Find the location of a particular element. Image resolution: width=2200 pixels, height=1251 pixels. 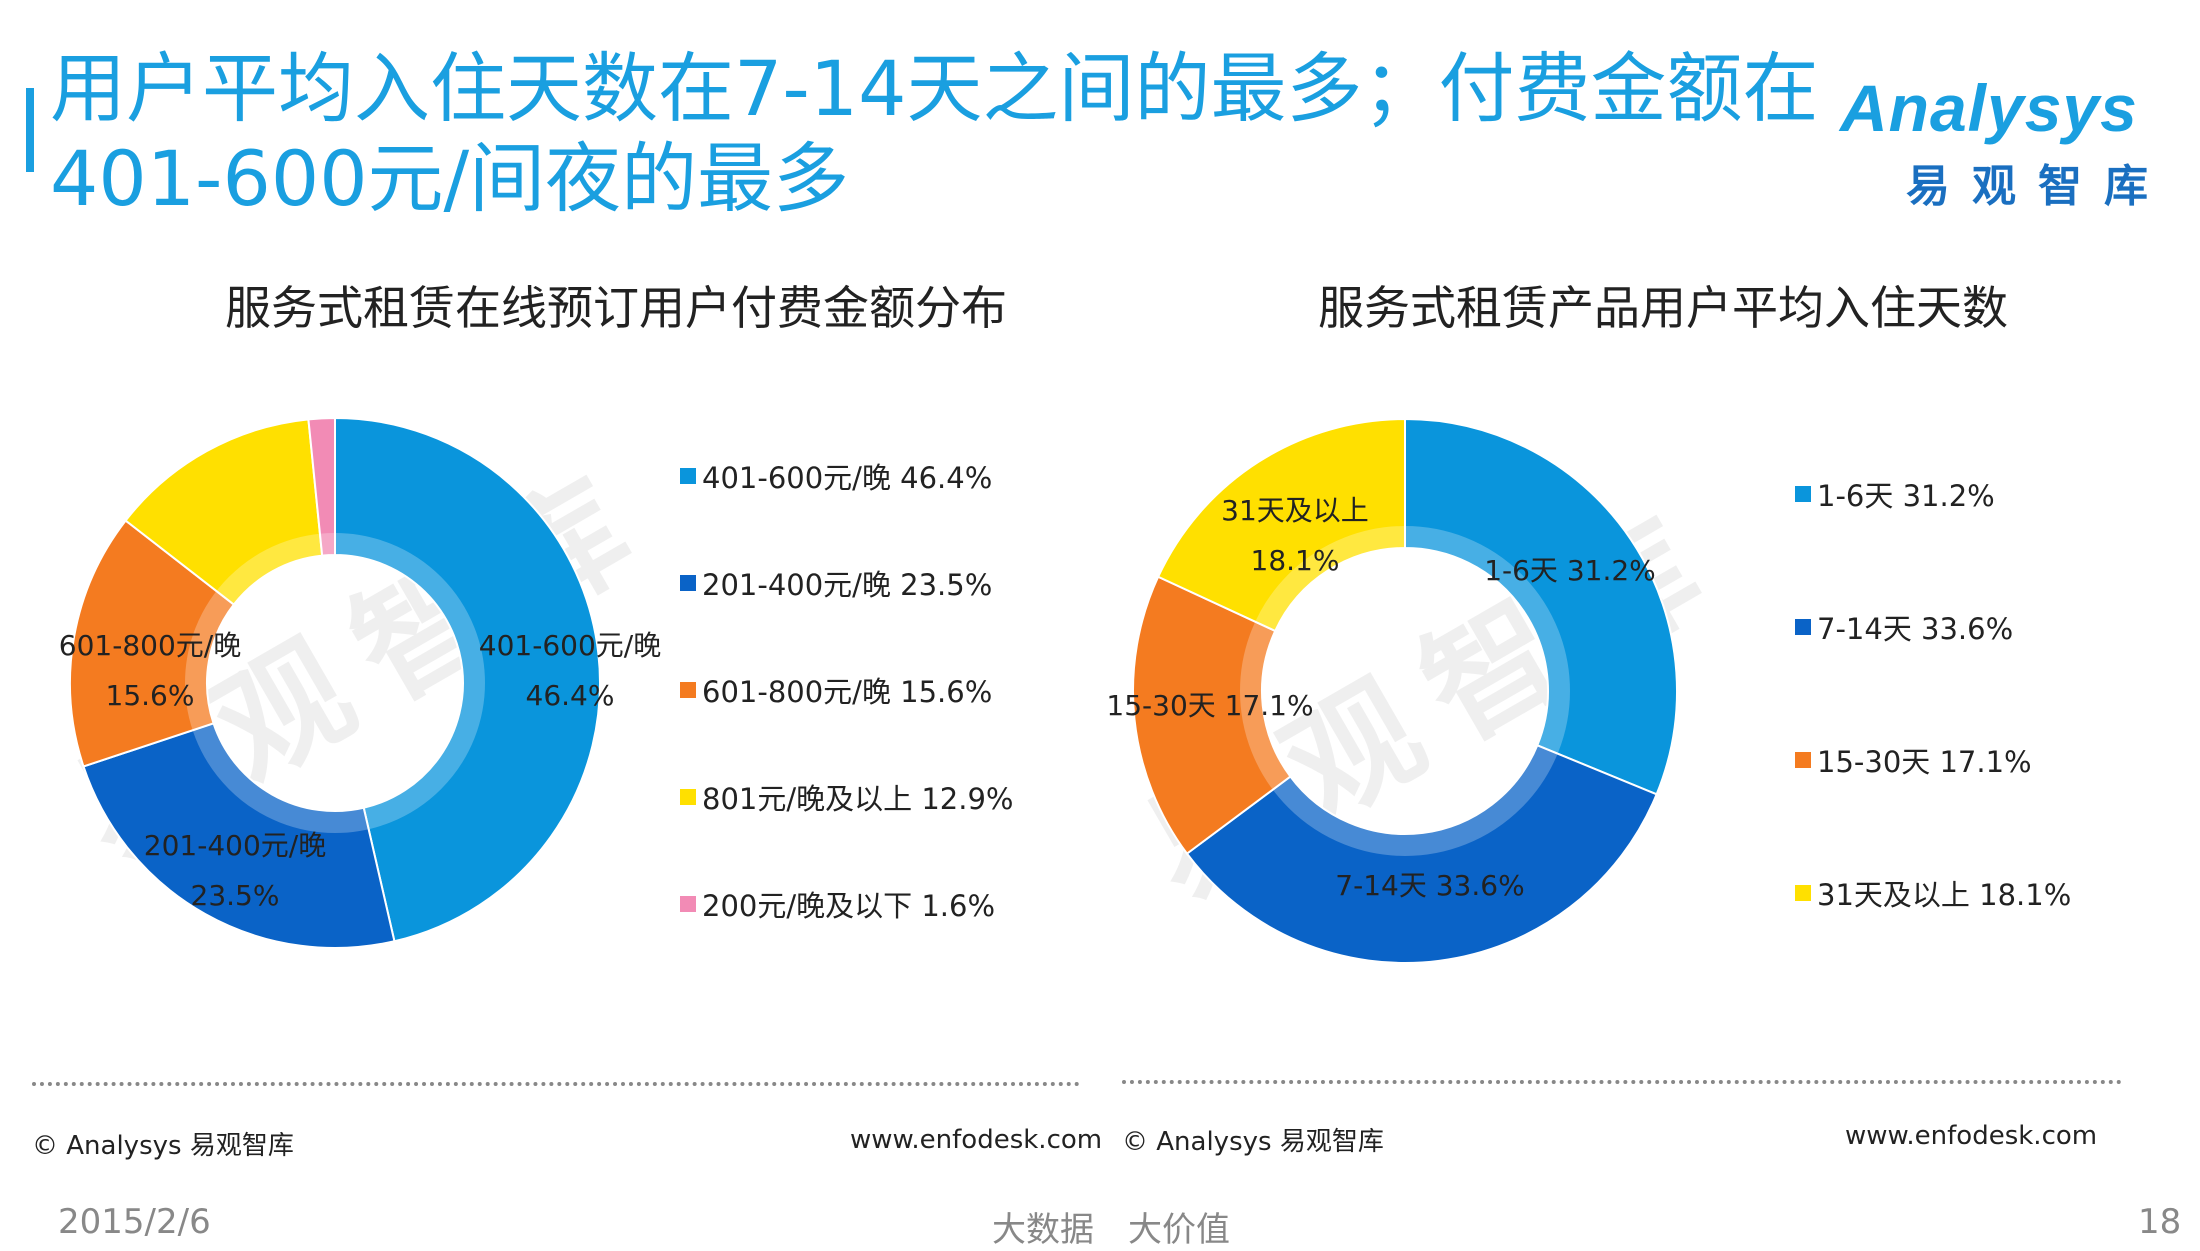

chart2-inner-ring is located at coordinates (1405, 691).